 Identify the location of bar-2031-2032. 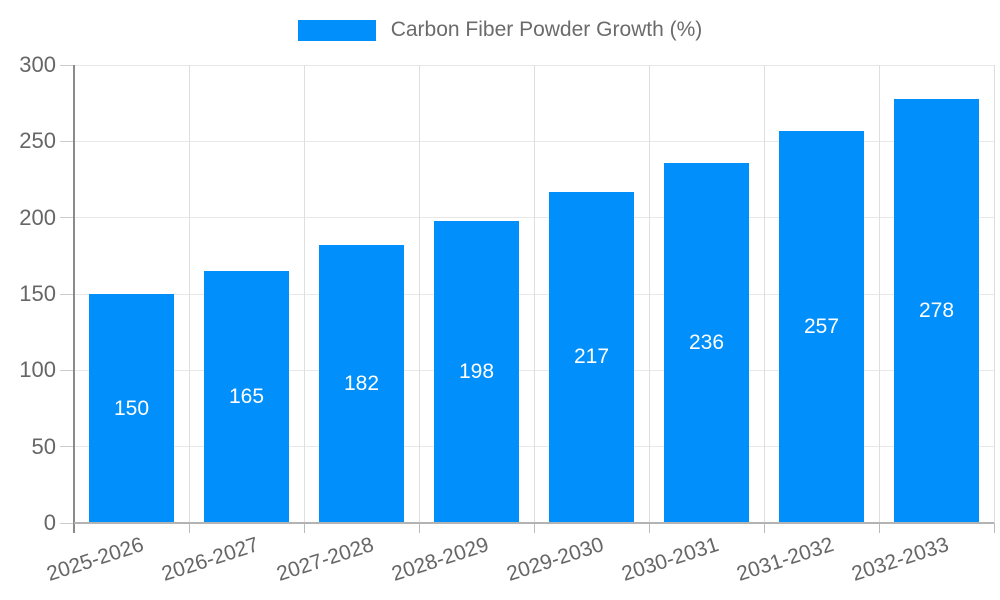
(821, 326).